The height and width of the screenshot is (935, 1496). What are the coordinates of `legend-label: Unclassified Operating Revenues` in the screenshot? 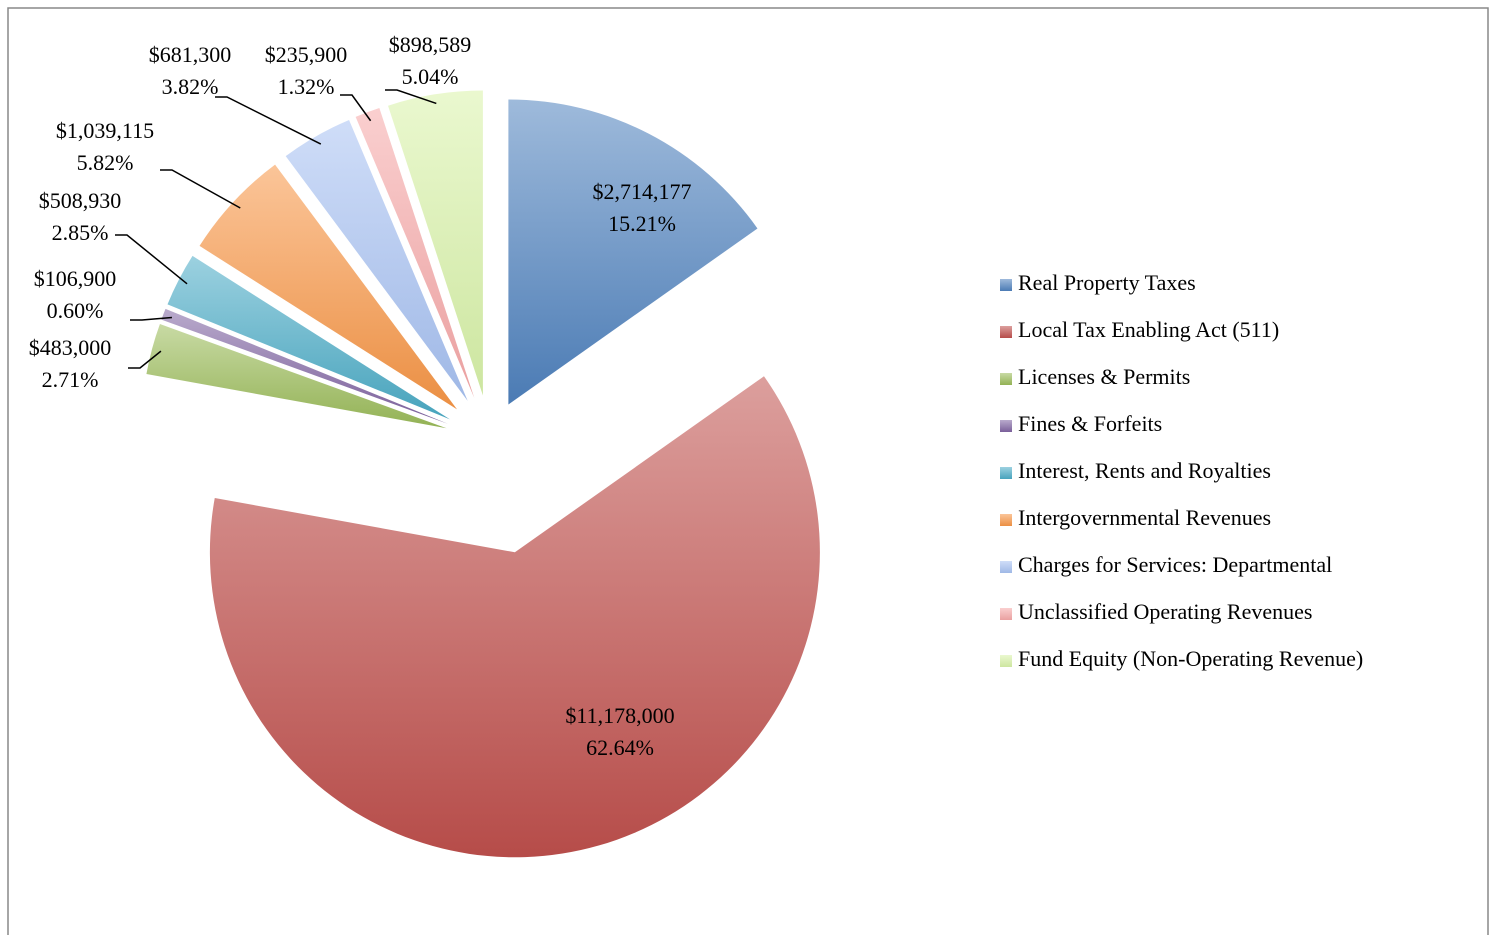 It's located at (1165, 611).